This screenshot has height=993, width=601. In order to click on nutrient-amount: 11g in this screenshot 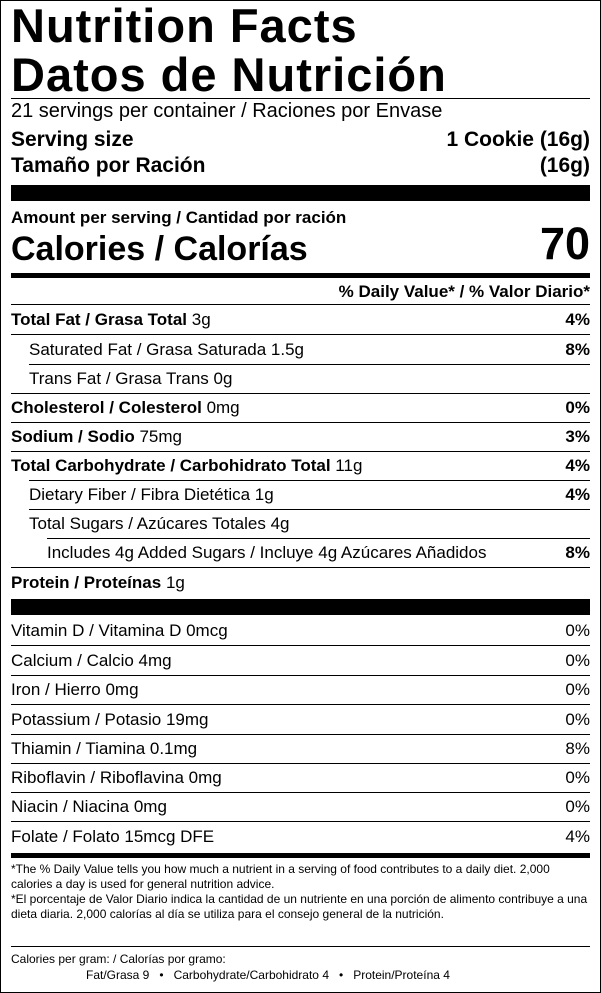, I will do `click(349, 465)`.